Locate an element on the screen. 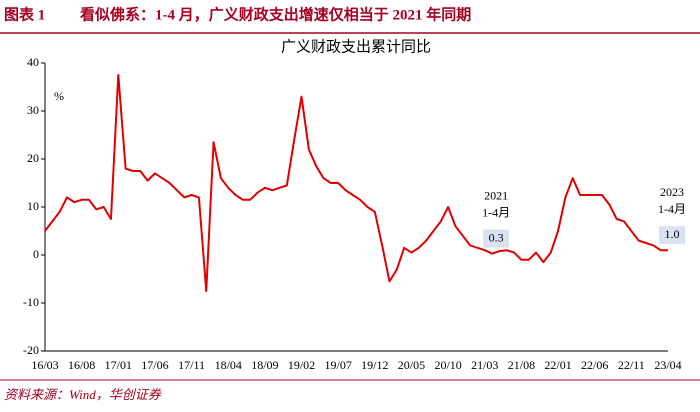  x-tick-label: 23/04 is located at coordinates (667, 365).